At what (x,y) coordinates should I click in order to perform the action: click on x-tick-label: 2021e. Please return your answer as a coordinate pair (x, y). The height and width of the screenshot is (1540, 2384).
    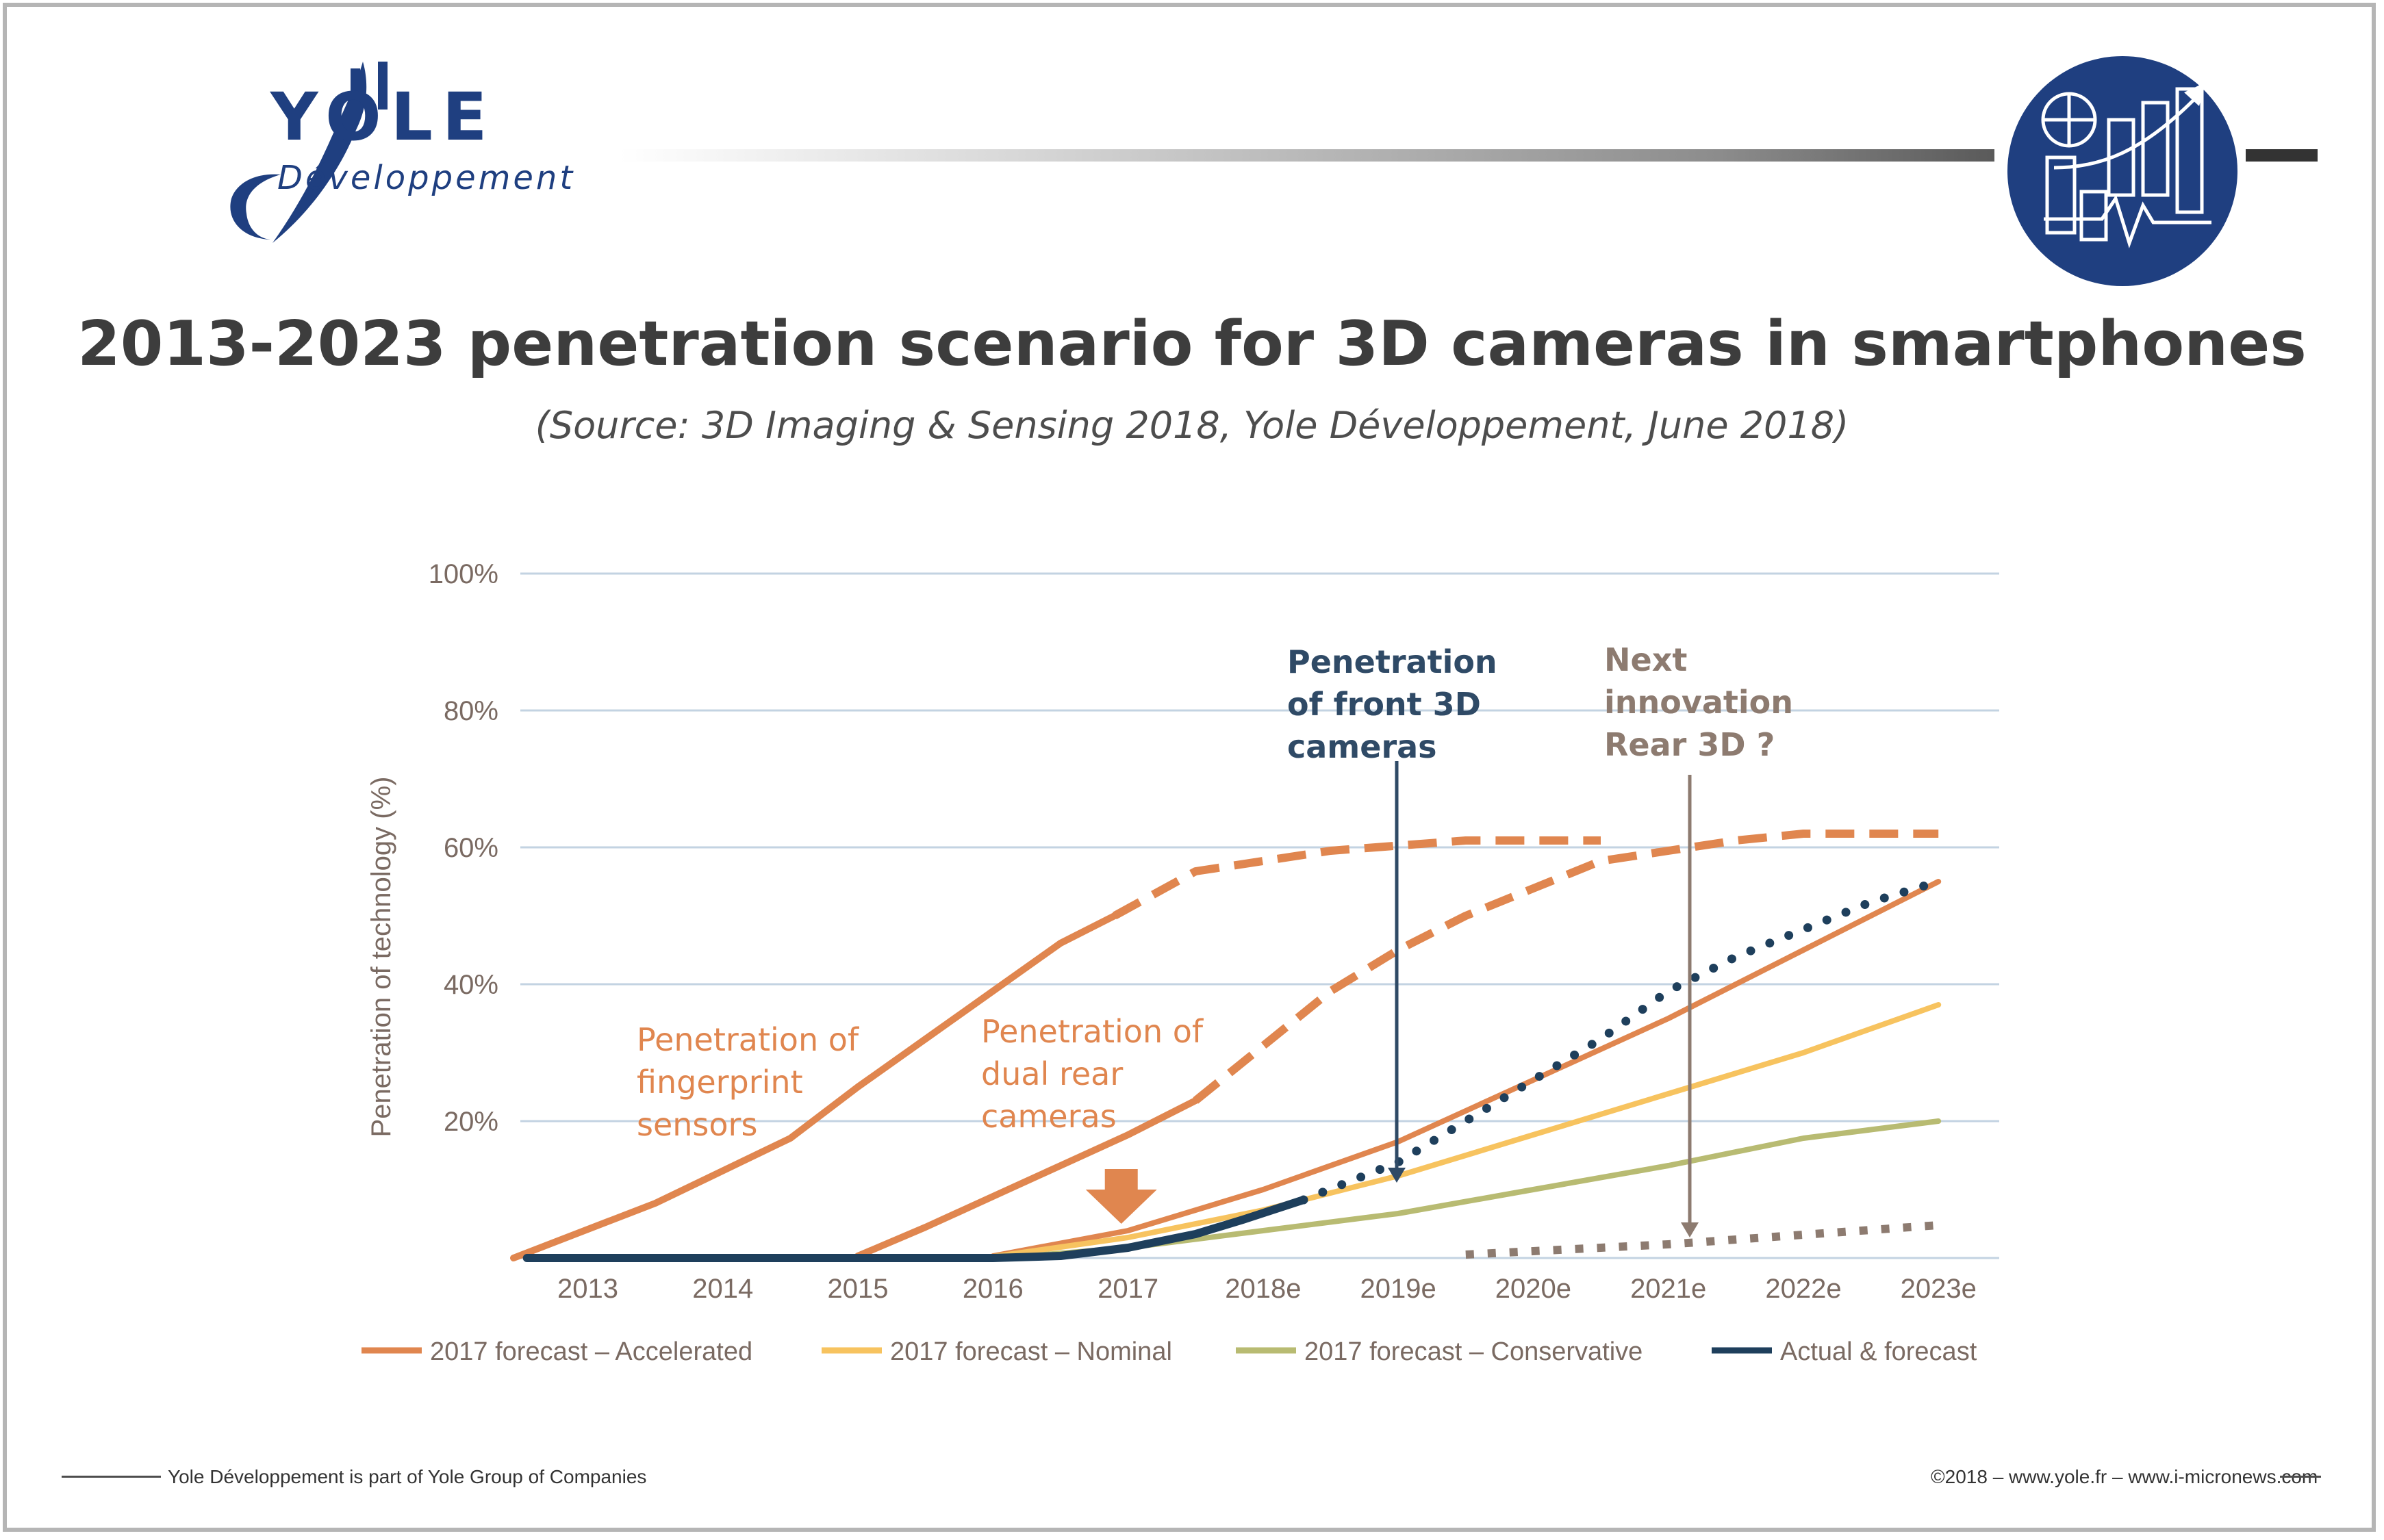
    Looking at the image, I should click on (1668, 1289).